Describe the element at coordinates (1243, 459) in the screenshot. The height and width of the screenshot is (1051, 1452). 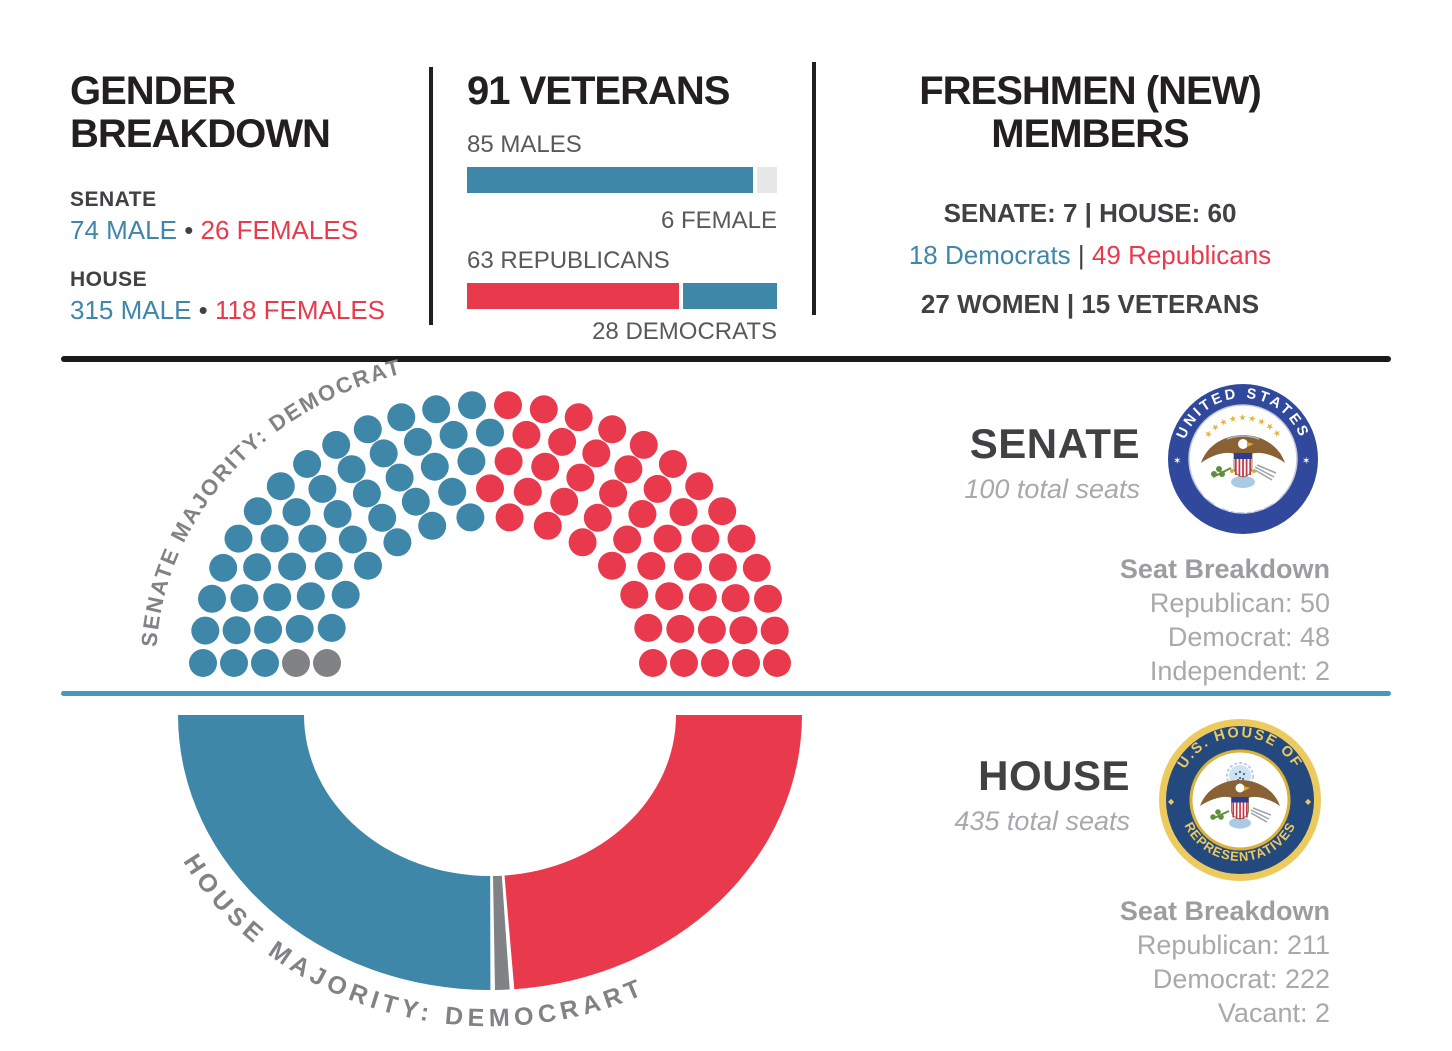
I see `senate-seal: UNITED STATES SENATE ✶ ✶ ★★★★★★★★★` at that location.